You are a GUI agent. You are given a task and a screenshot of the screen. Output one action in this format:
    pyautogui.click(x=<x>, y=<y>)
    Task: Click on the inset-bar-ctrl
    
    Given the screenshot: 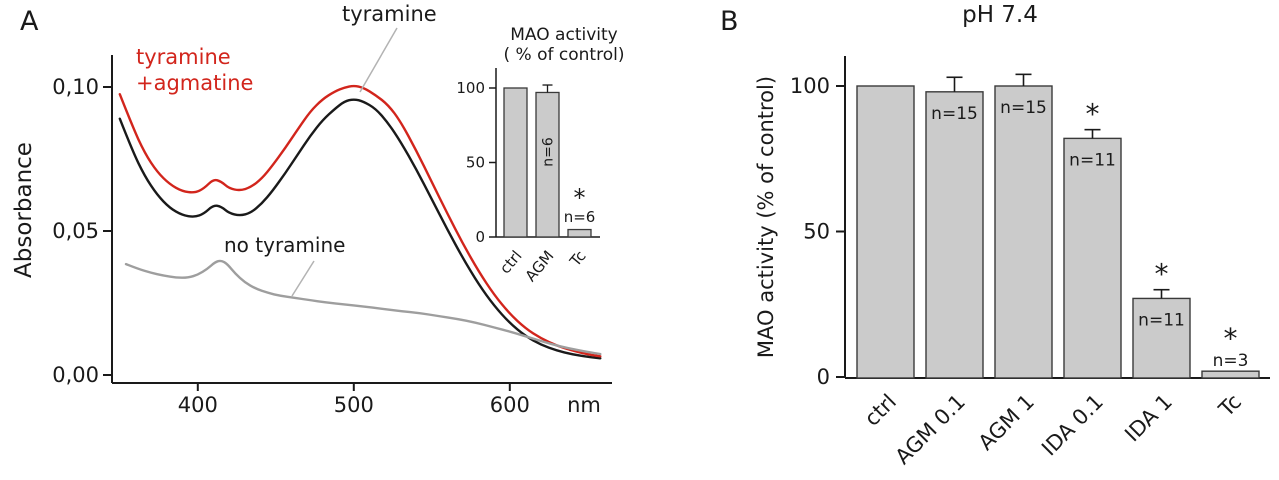 What is the action you would take?
    pyautogui.click(x=515, y=162)
    